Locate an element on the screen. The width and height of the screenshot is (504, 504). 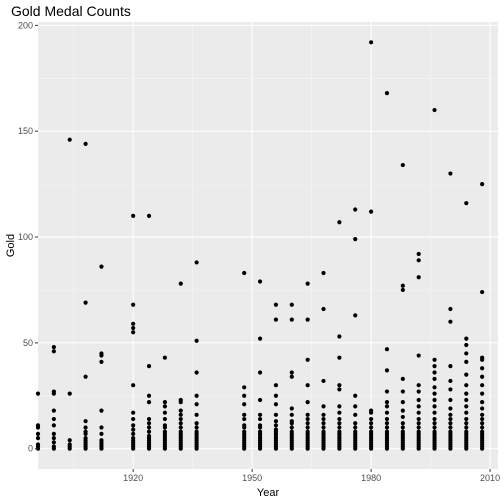
y-tick-label: 50 is located at coordinates (28, 343).